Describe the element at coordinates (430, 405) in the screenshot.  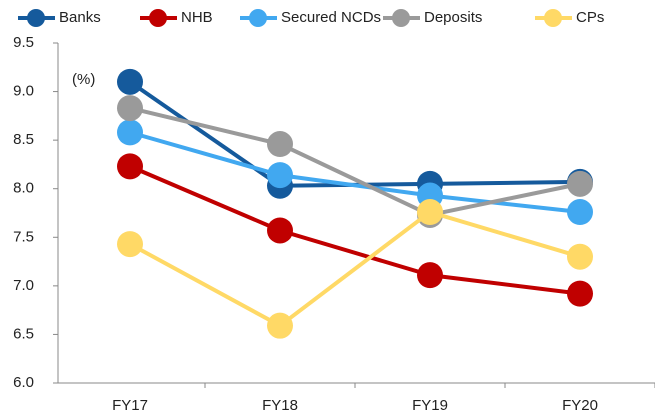
I see `x-tick-label: FY19` at that location.